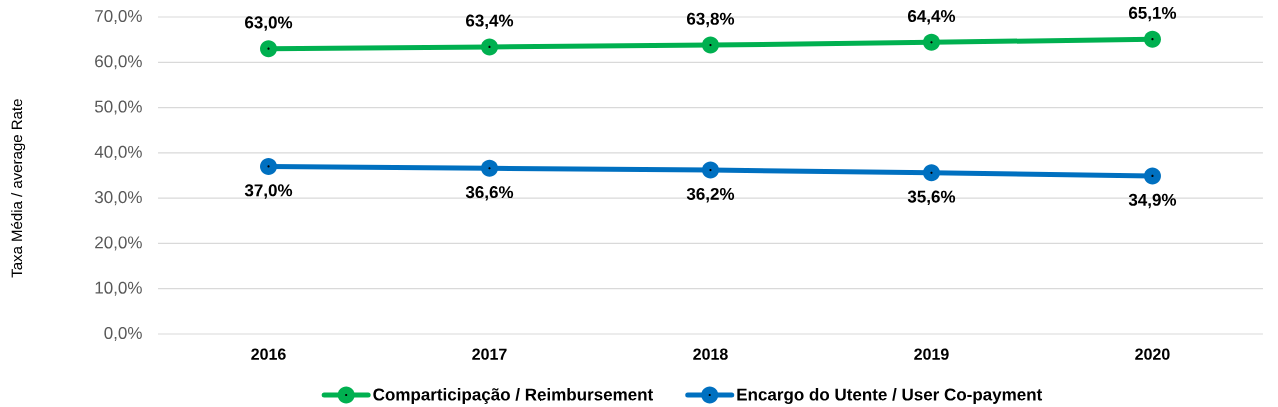 This screenshot has height=407, width=1278. I want to click on data-label: 63,4%, so click(490, 22).